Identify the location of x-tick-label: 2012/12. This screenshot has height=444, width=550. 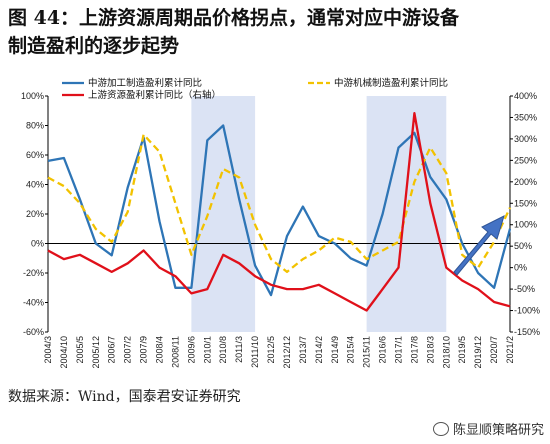
(287, 352).